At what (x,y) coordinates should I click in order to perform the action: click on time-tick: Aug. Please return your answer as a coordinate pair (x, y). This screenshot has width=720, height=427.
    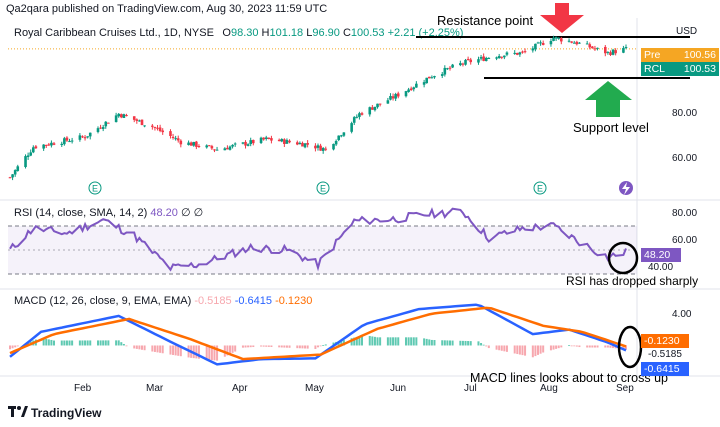
    Looking at the image, I should click on (549, 388).